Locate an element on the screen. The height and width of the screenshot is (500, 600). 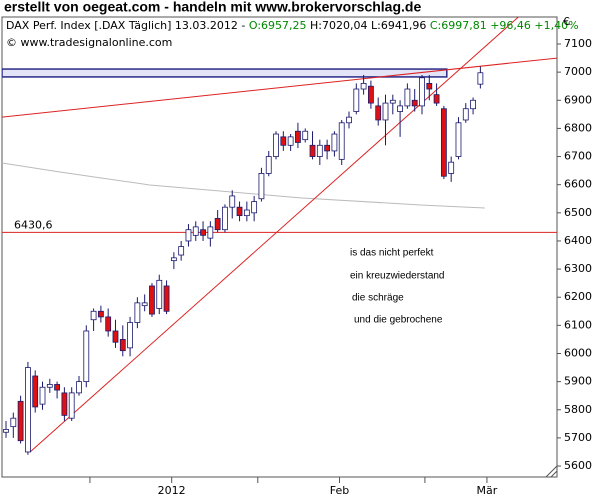
y-tick-label: 6000 is located at coordinates (578, 352).